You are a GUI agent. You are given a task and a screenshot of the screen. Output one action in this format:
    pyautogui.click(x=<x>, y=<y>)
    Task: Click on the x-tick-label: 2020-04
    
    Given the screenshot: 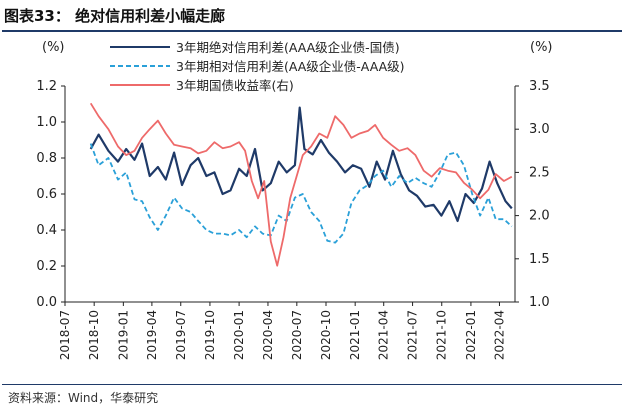 What is the action you would take?
    pyautogui.click(x=268, y=335)
    